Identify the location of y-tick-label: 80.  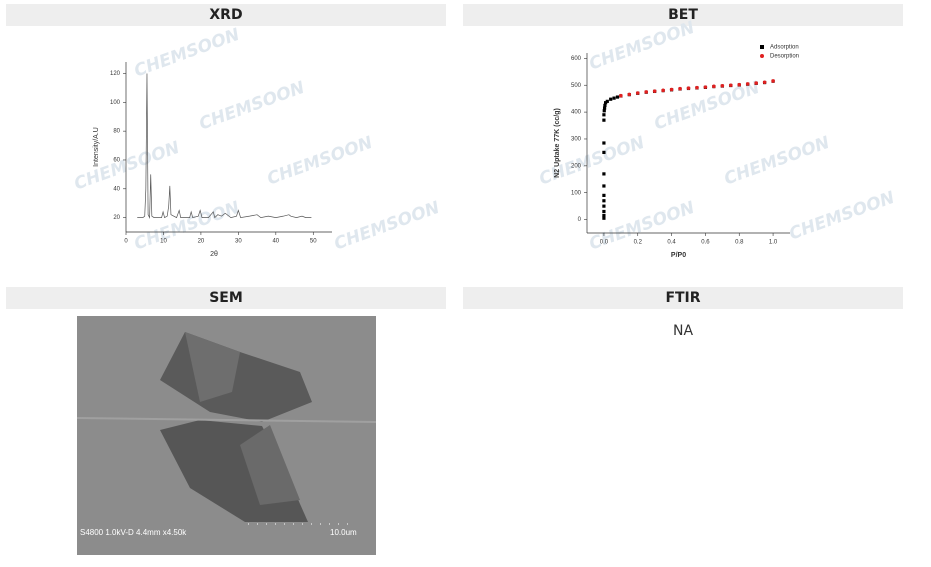
(116, 132).